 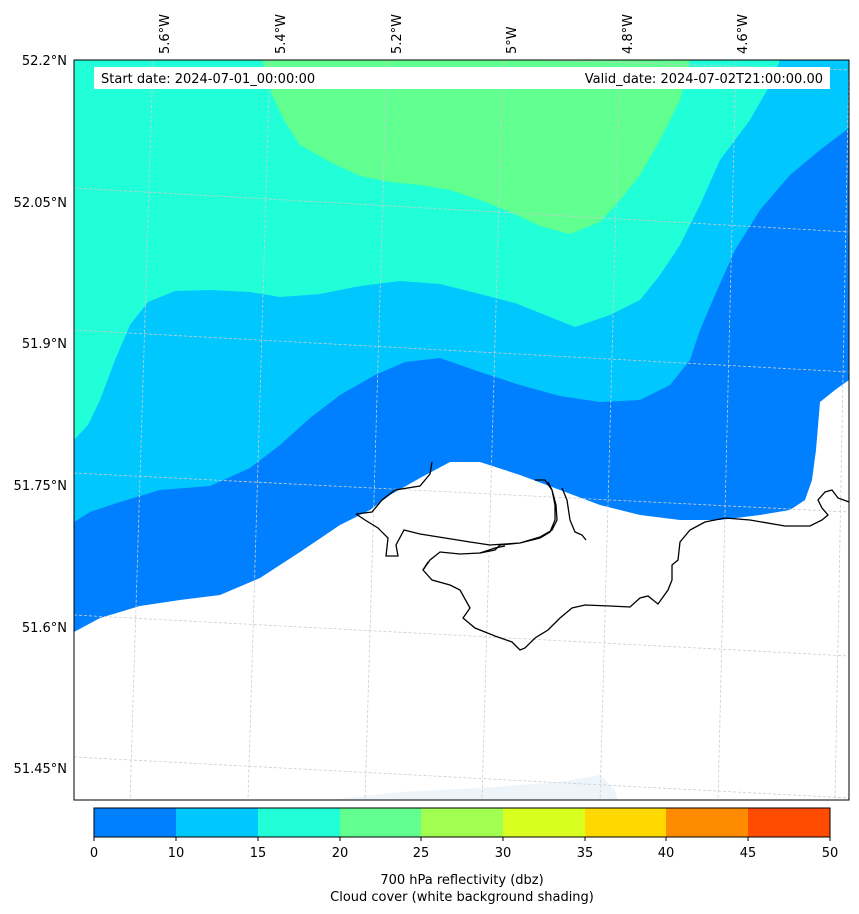 I want to click on colorbar-label-reflectivity: 700 hPa reflectivity (dbz), so click(x=461, y=880).